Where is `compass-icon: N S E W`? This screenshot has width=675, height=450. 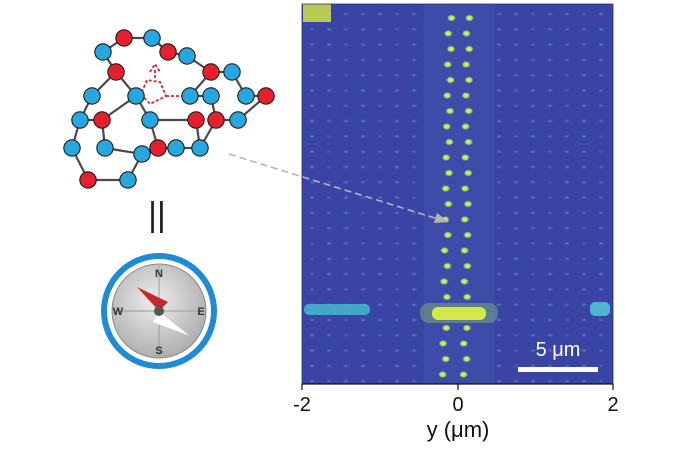
compass-icon: N S E W is located at coordinates (159, 311).